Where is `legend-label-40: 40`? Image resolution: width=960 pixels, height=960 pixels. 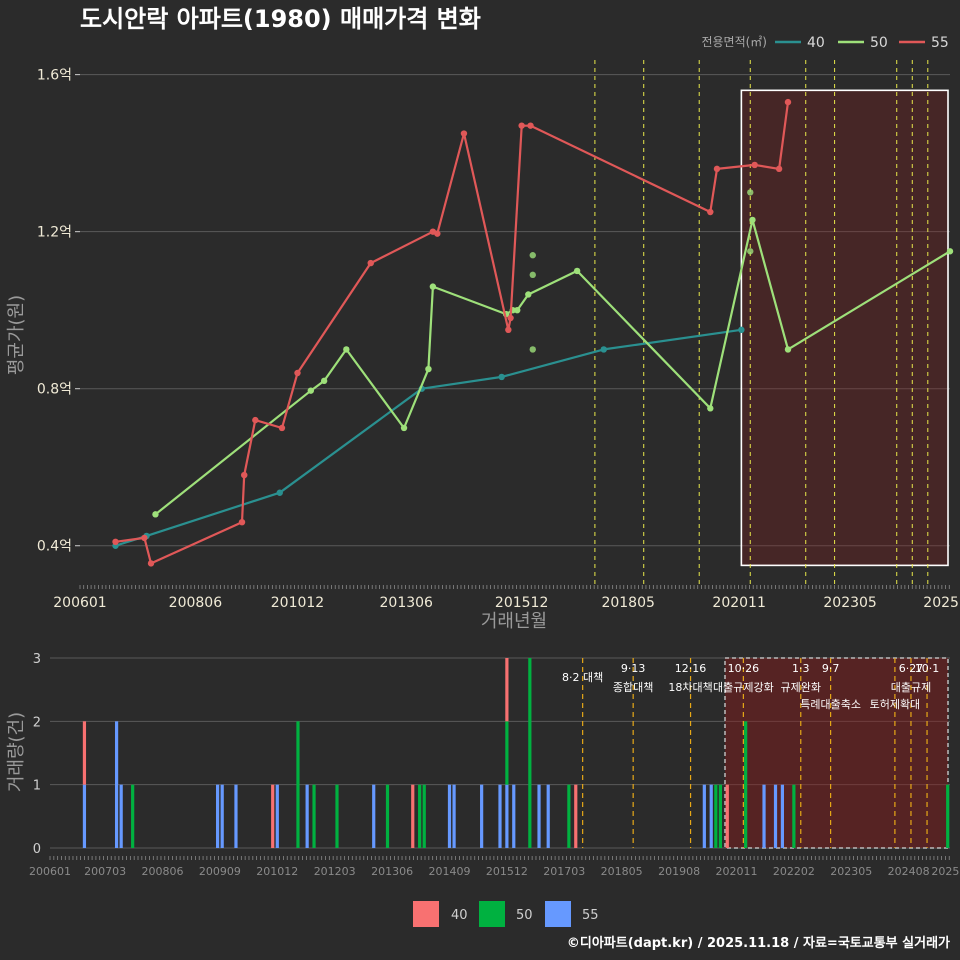
legend-label-40: 40 is located at coordinates (816, 43).